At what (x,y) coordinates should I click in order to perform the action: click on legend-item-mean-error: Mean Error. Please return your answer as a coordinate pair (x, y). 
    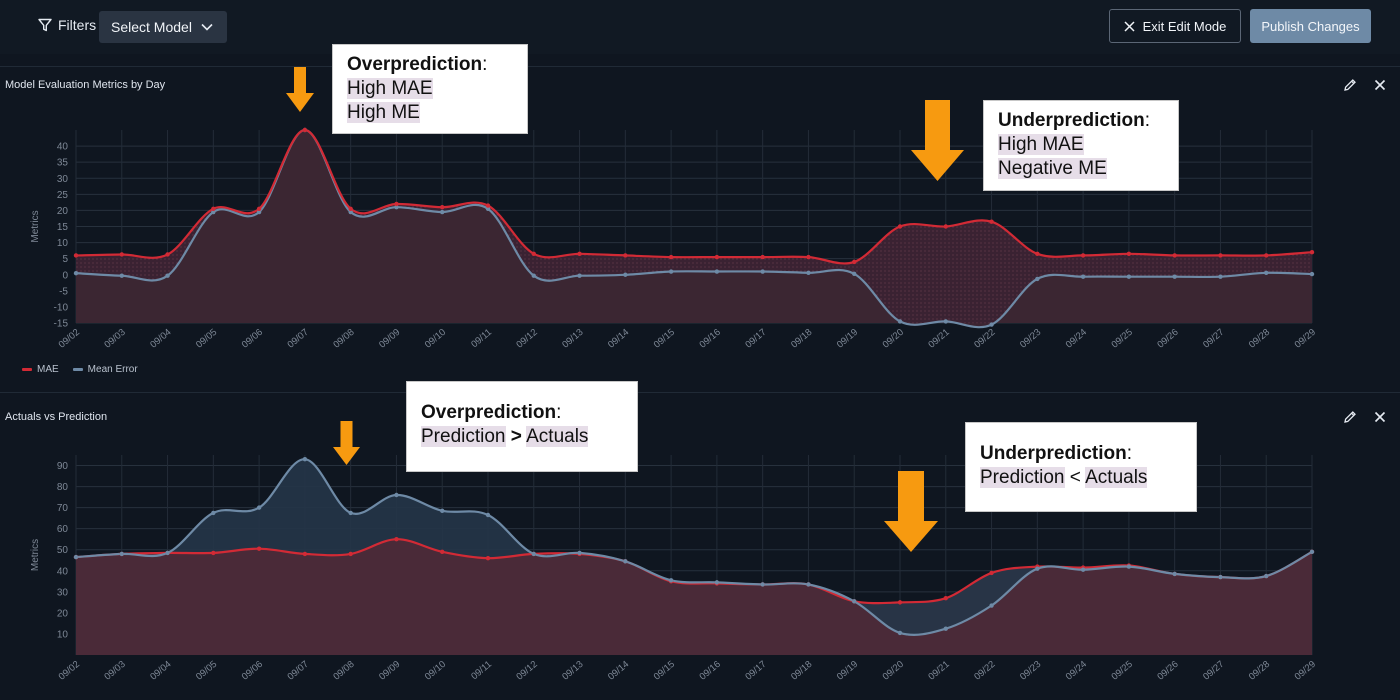
    Looking at the image, I should click on (105, 369).